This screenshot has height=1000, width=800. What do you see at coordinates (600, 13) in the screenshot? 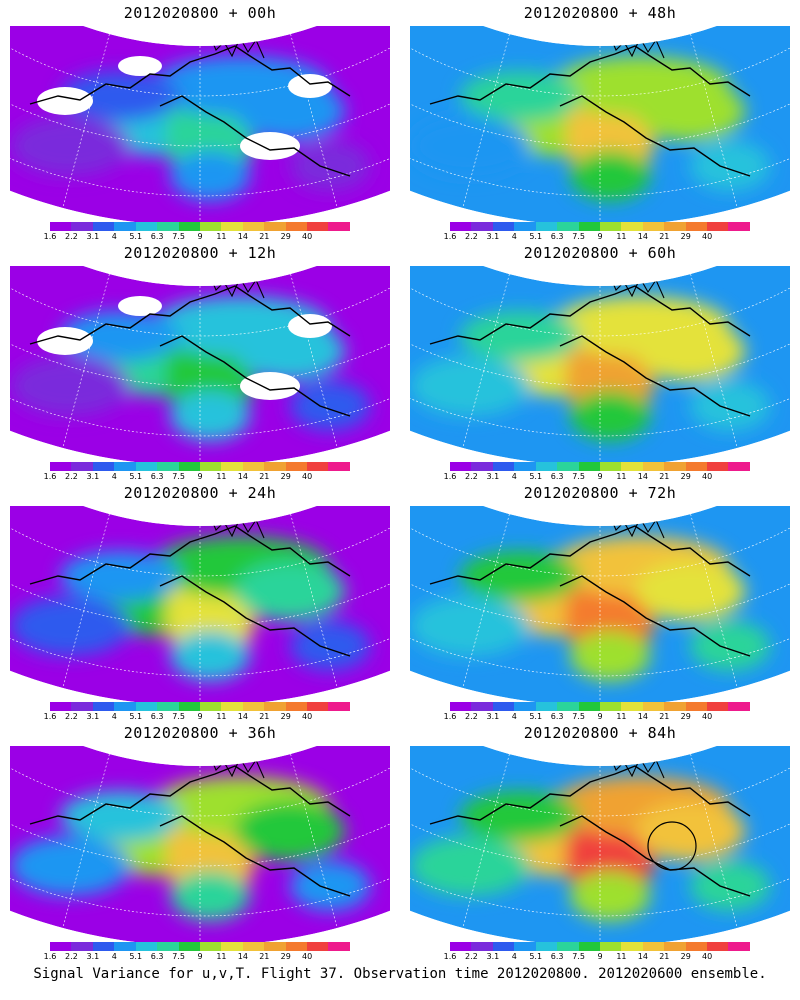
I see `panel-title: 2012020800 + 48h` at bounding box center [600, 13].